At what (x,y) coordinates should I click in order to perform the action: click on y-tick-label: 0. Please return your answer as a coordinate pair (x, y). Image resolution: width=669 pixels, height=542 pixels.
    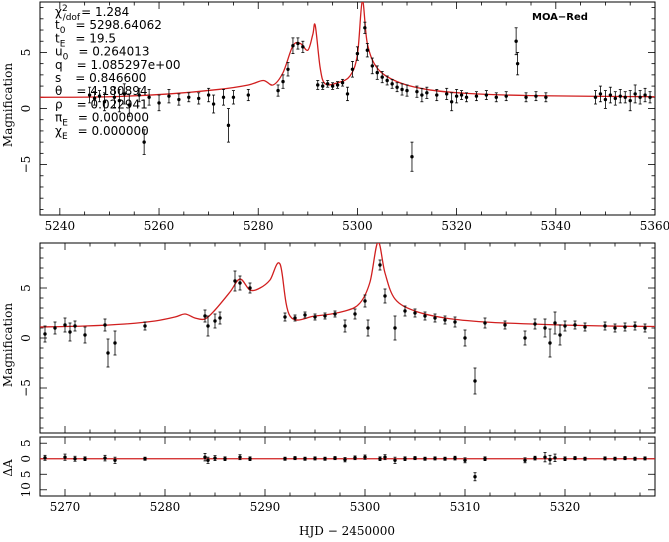
    Looking at the image, I should click on (26, 338).